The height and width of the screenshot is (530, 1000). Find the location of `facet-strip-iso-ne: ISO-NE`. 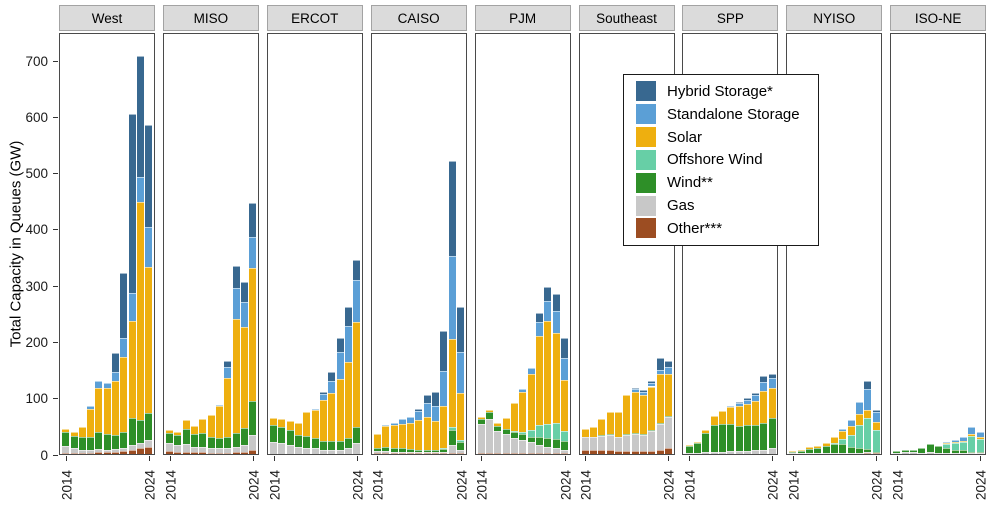

facet-strip-iso-ne: ISO-NE is located at coordinates (938, 18).